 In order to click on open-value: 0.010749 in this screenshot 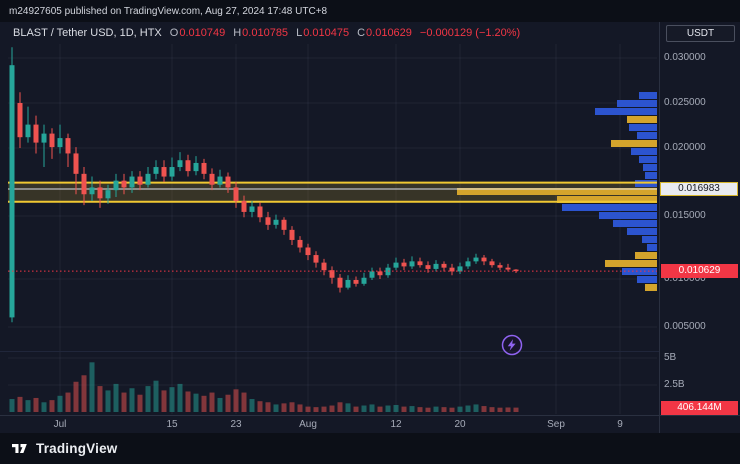, I will do `click(202, 33)`.